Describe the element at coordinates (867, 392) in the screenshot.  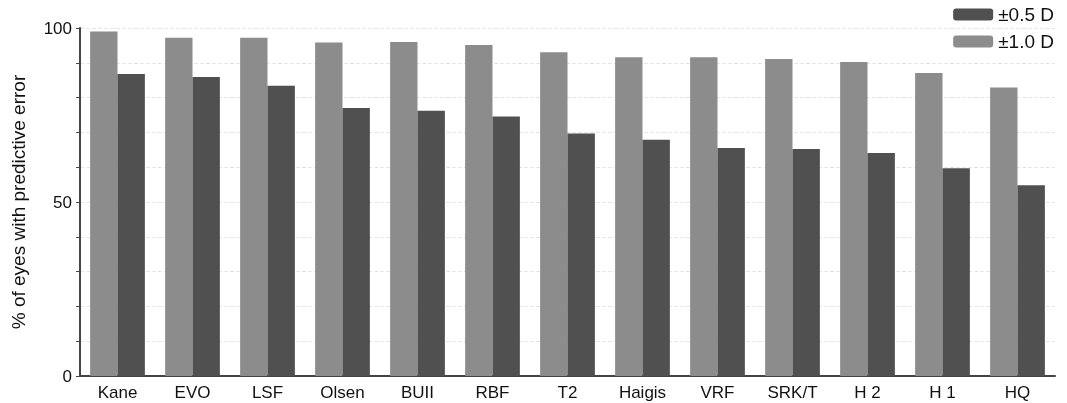
I see `x-tick-label: H 2` at that location.